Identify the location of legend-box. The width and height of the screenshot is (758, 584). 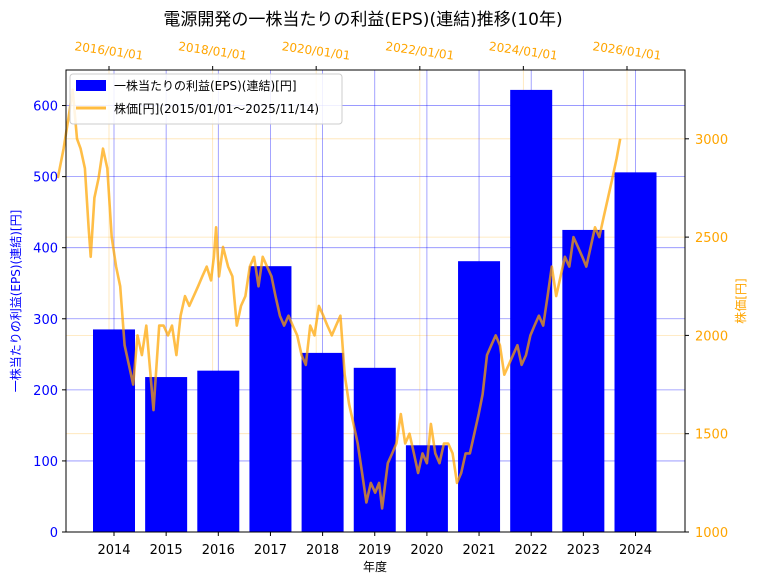
(206, 99).